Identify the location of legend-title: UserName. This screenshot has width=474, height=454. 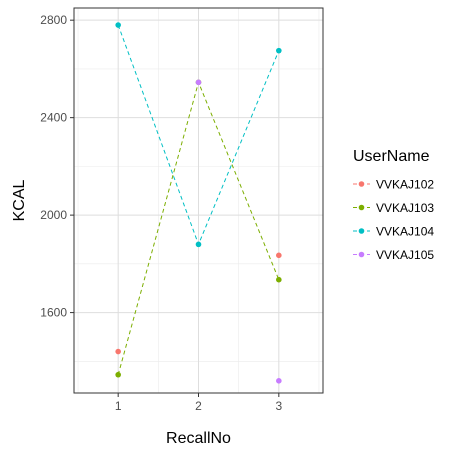
(391, 156).